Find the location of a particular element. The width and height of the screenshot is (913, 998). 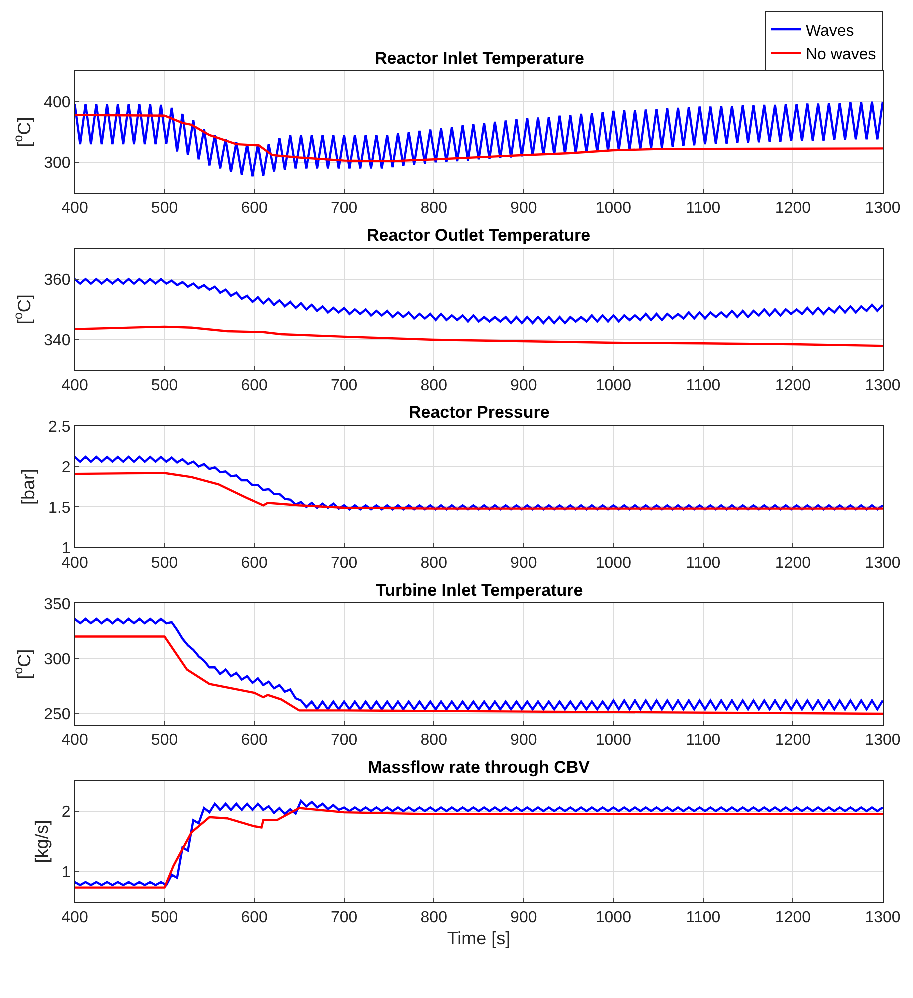

chart-title: Turbine Inlet Temperature is located at coordinates (480, 590).